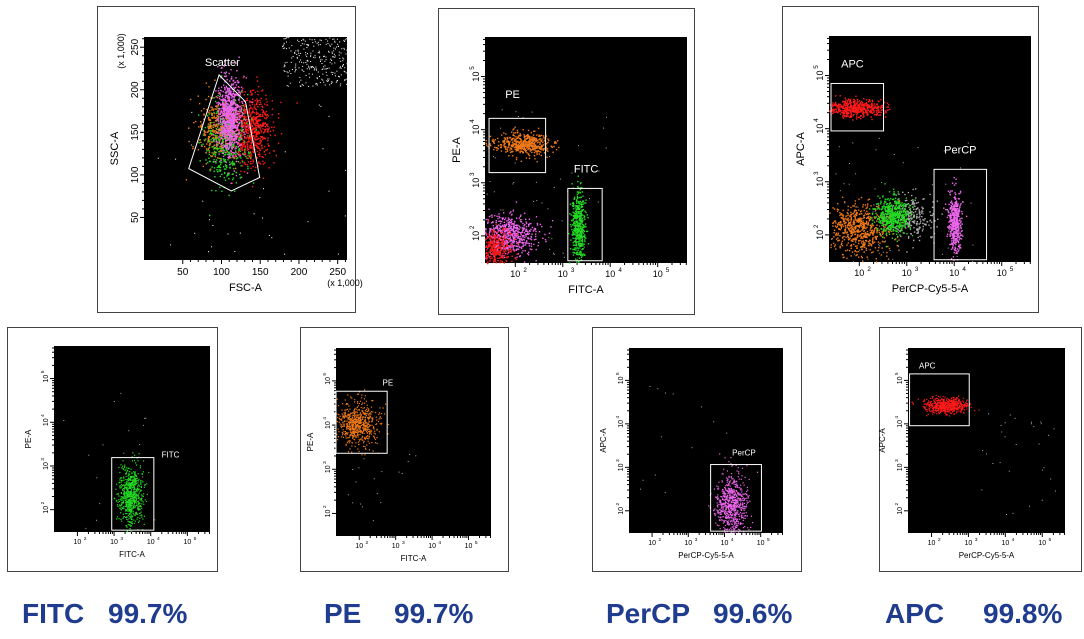 This screenshot has width=1084, height=639. What do you see at coordinates (917, 269) in the screenshot?
I see `x-tick-exponent: 3` at bounding box center [917, 269].